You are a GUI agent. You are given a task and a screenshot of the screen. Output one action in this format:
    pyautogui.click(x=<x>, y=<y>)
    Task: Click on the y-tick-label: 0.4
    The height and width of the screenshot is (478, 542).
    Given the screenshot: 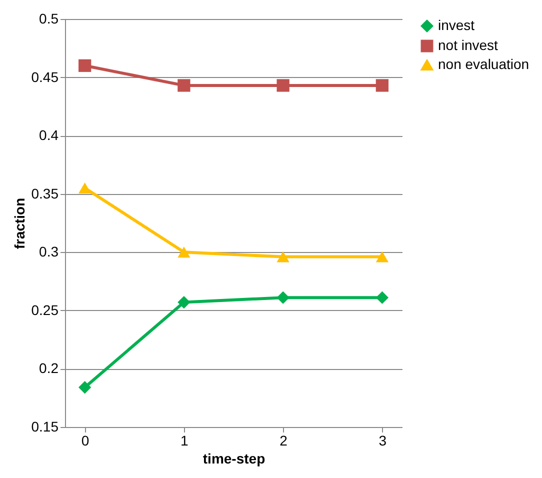 What is the action you would take?
    pyautogui.click(x=49, y=135)
    